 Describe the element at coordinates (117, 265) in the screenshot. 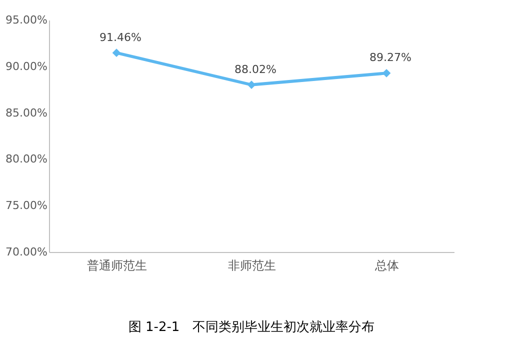

I see `x-tick-label: 普通师范生` at that location.